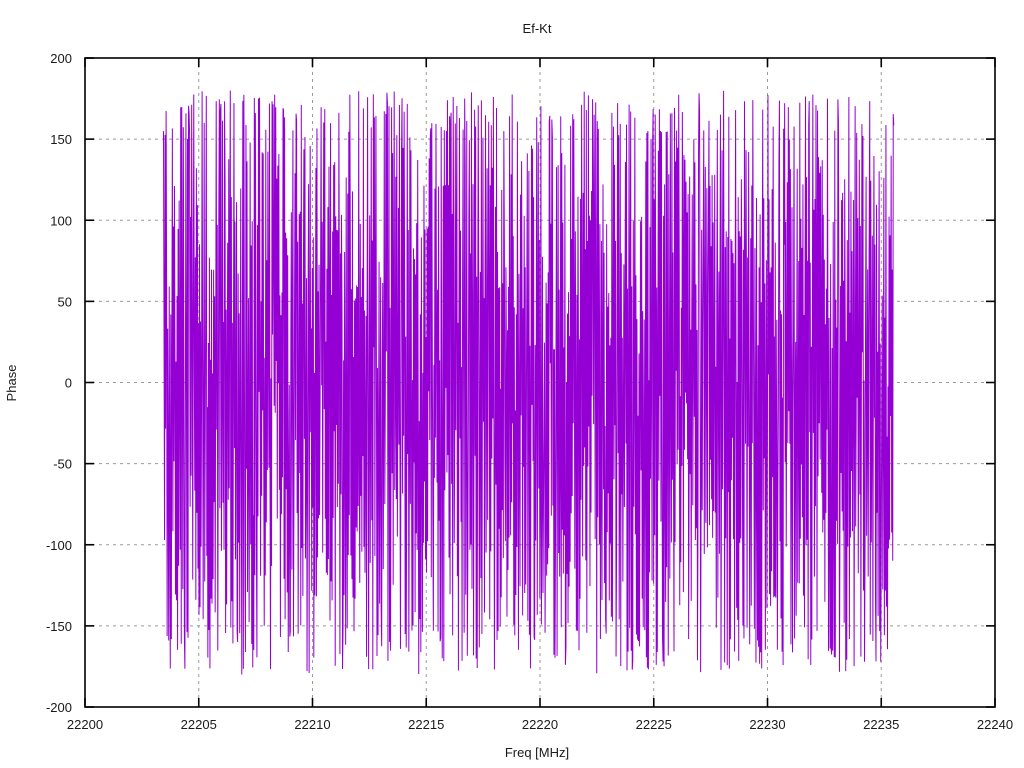  What do you see at coordinates (995, 724) in the screenshot?
I see `x-tick-label: 22240` at bounding box center [995, 724].